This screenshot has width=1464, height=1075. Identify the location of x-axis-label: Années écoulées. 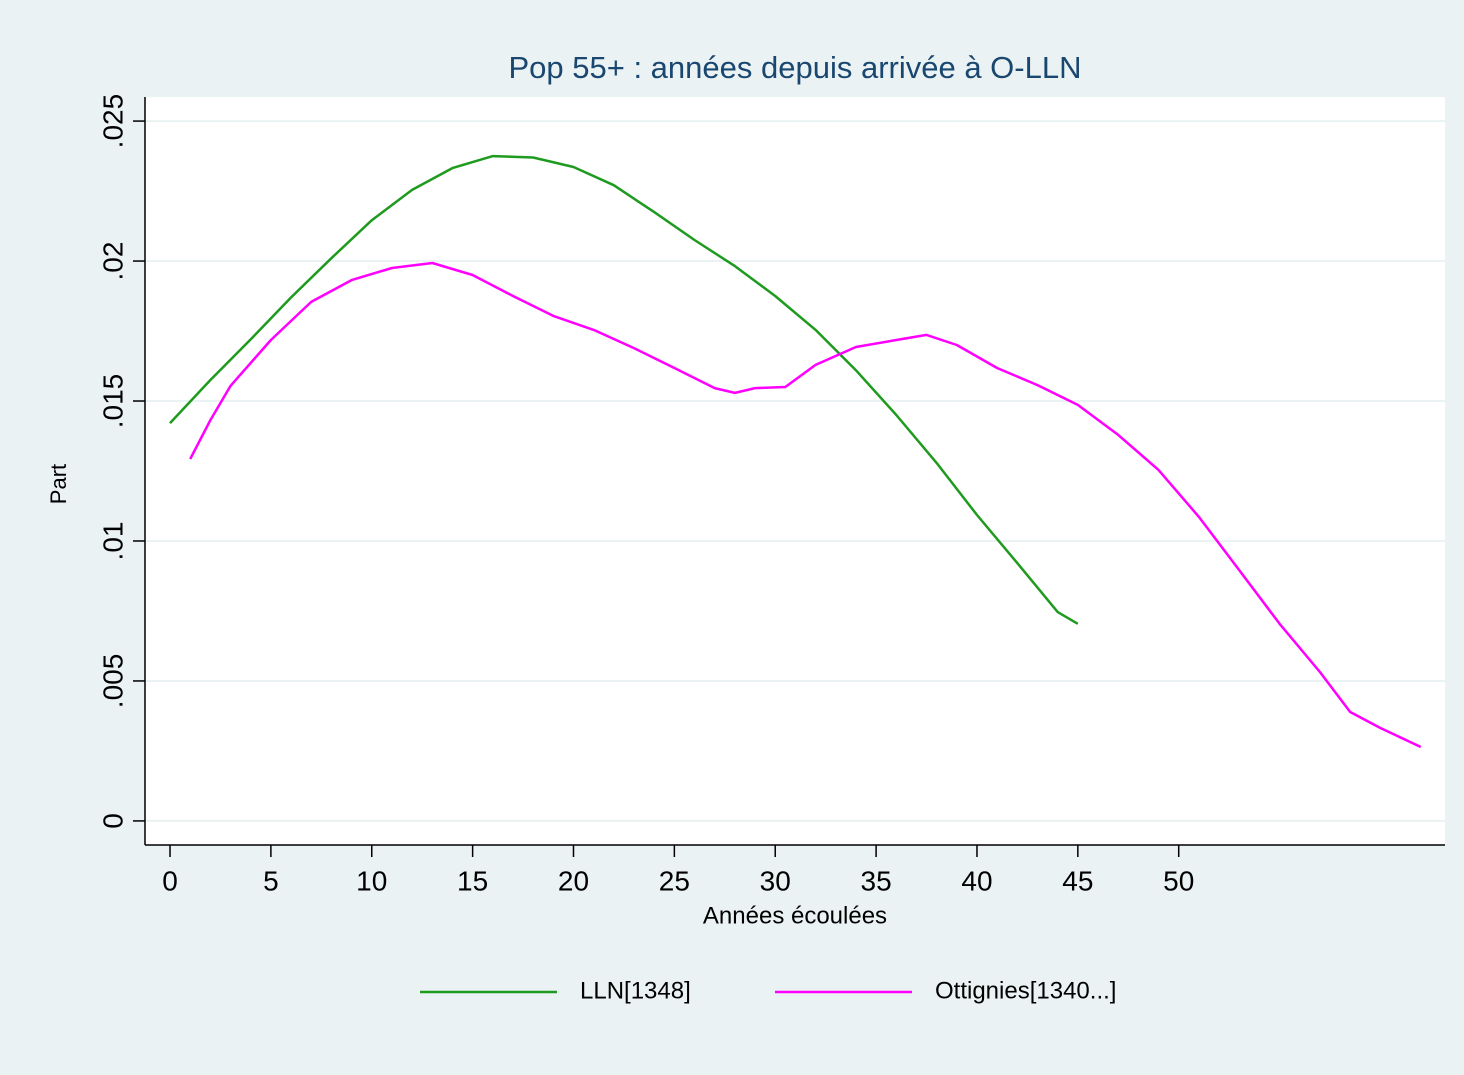
(795, 915).